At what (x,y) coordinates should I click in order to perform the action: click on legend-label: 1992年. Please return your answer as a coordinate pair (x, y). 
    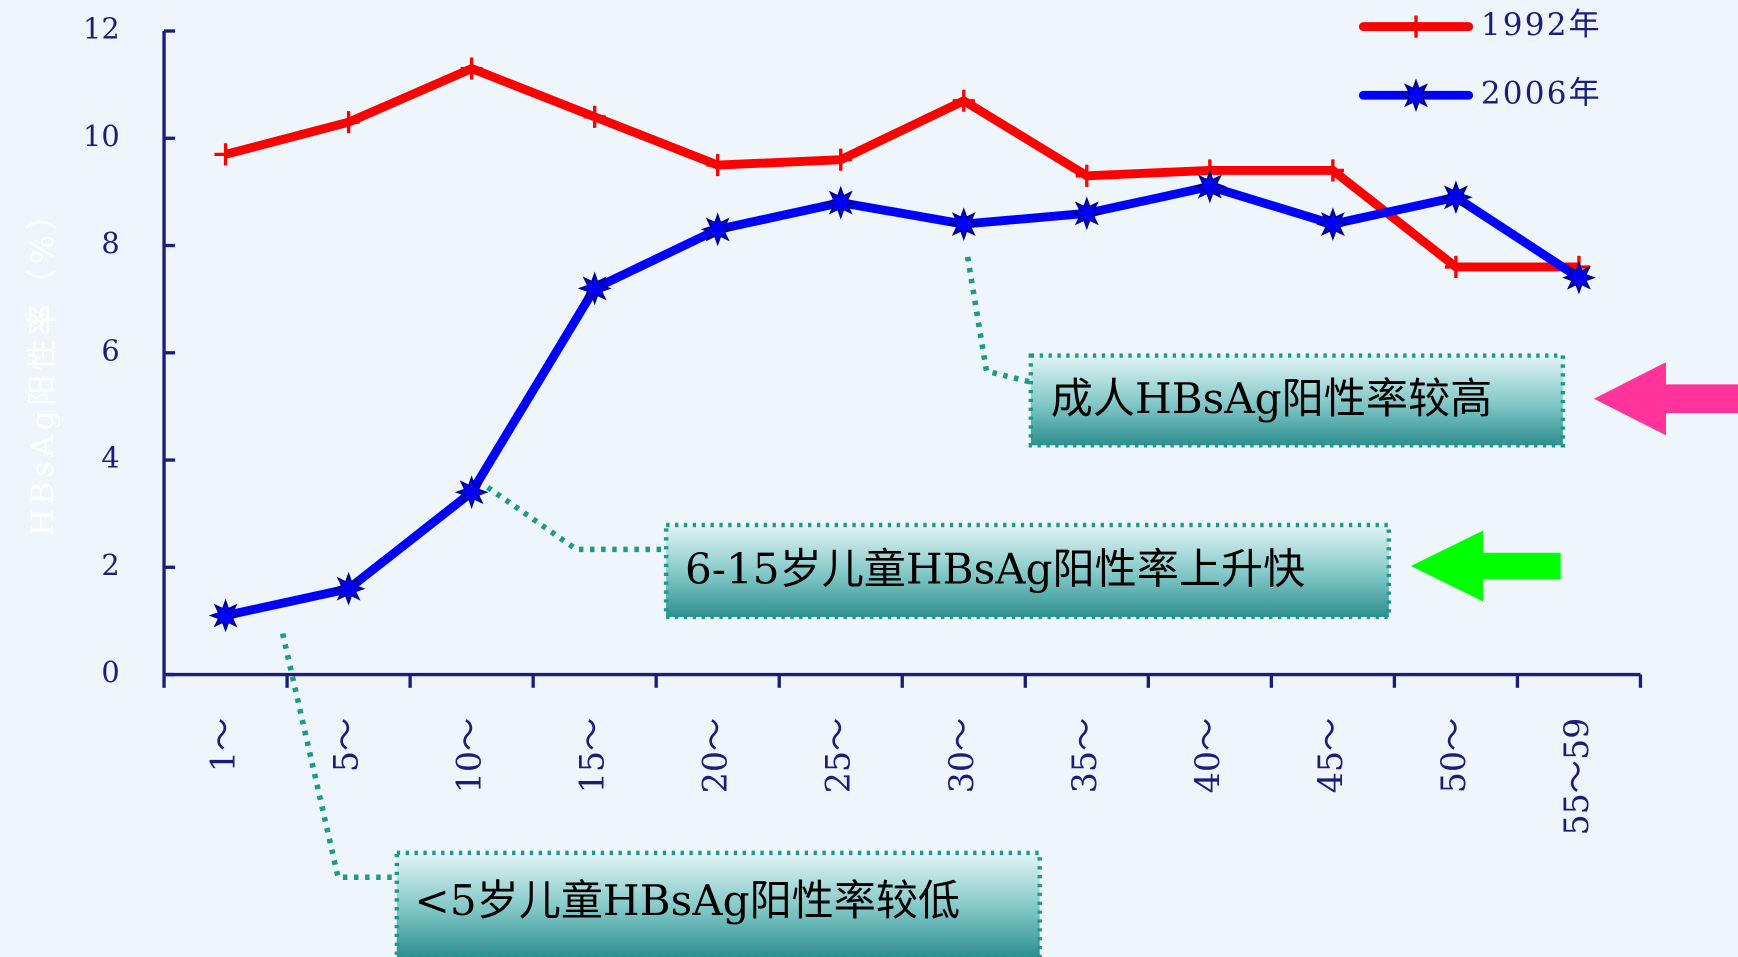
    Looking at the image, I should click on (1541, 25).